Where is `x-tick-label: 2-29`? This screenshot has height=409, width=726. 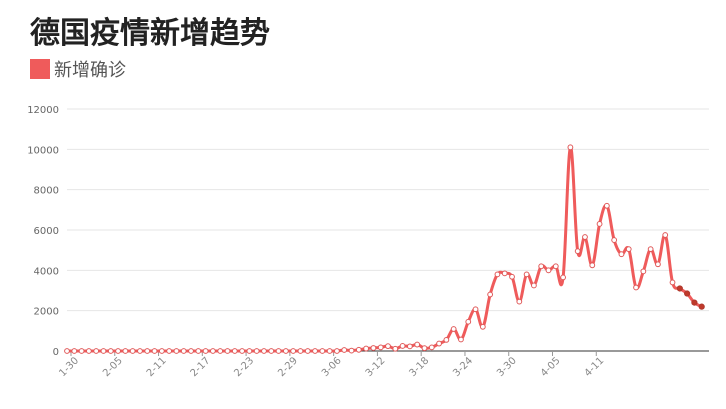 x-tick-label: 2-29 is located at coordinates (288, 367).